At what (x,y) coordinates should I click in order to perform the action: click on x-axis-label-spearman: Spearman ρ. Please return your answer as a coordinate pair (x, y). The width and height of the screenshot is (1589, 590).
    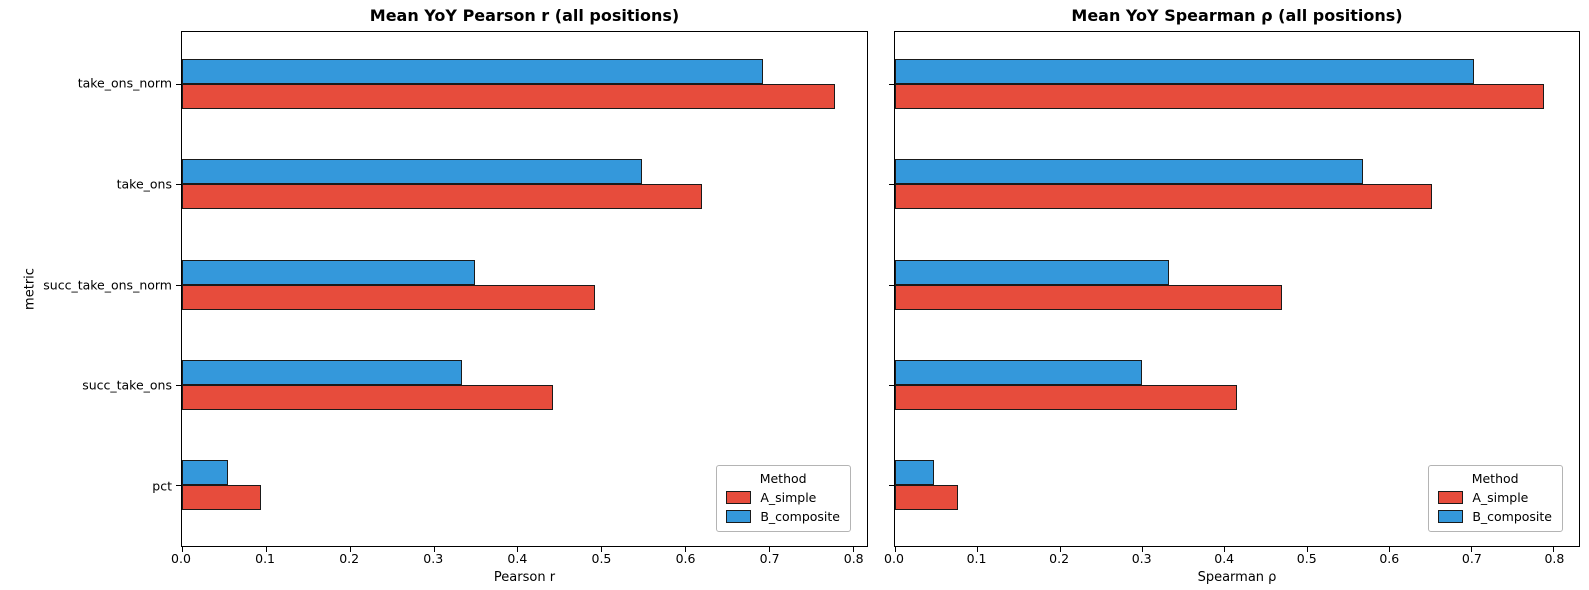
    Looking at the image, I should click on (1237, 577).